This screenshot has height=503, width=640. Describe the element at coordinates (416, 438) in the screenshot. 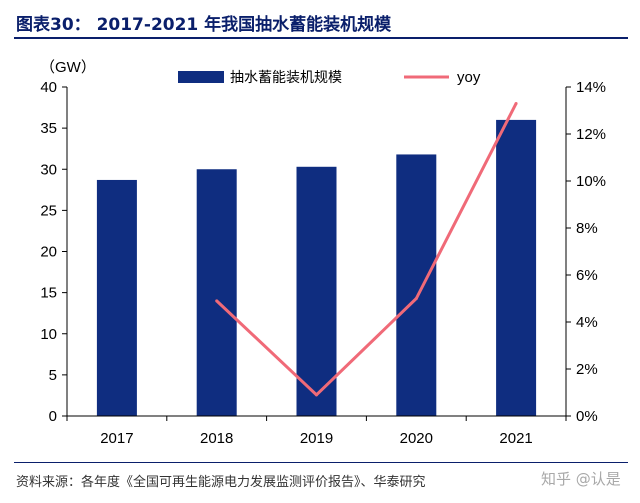

I see `x-tick-label-2020: 2020` at that location.